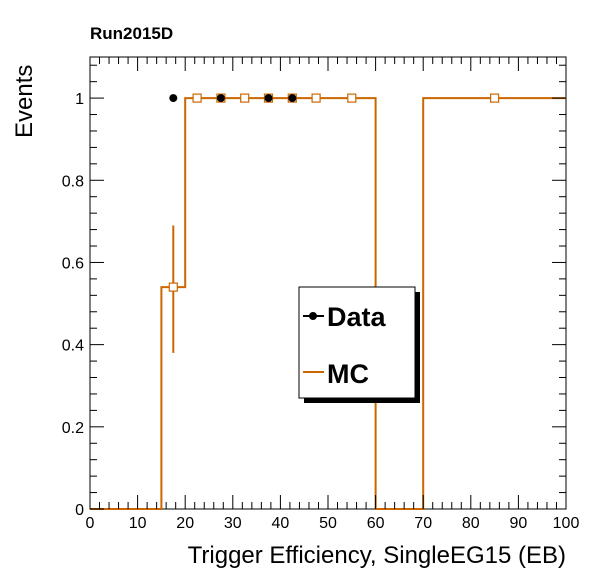 The height and width of the screenshot is (572, 596). I want to click on x-tick-label: 30, so click(233, 523).